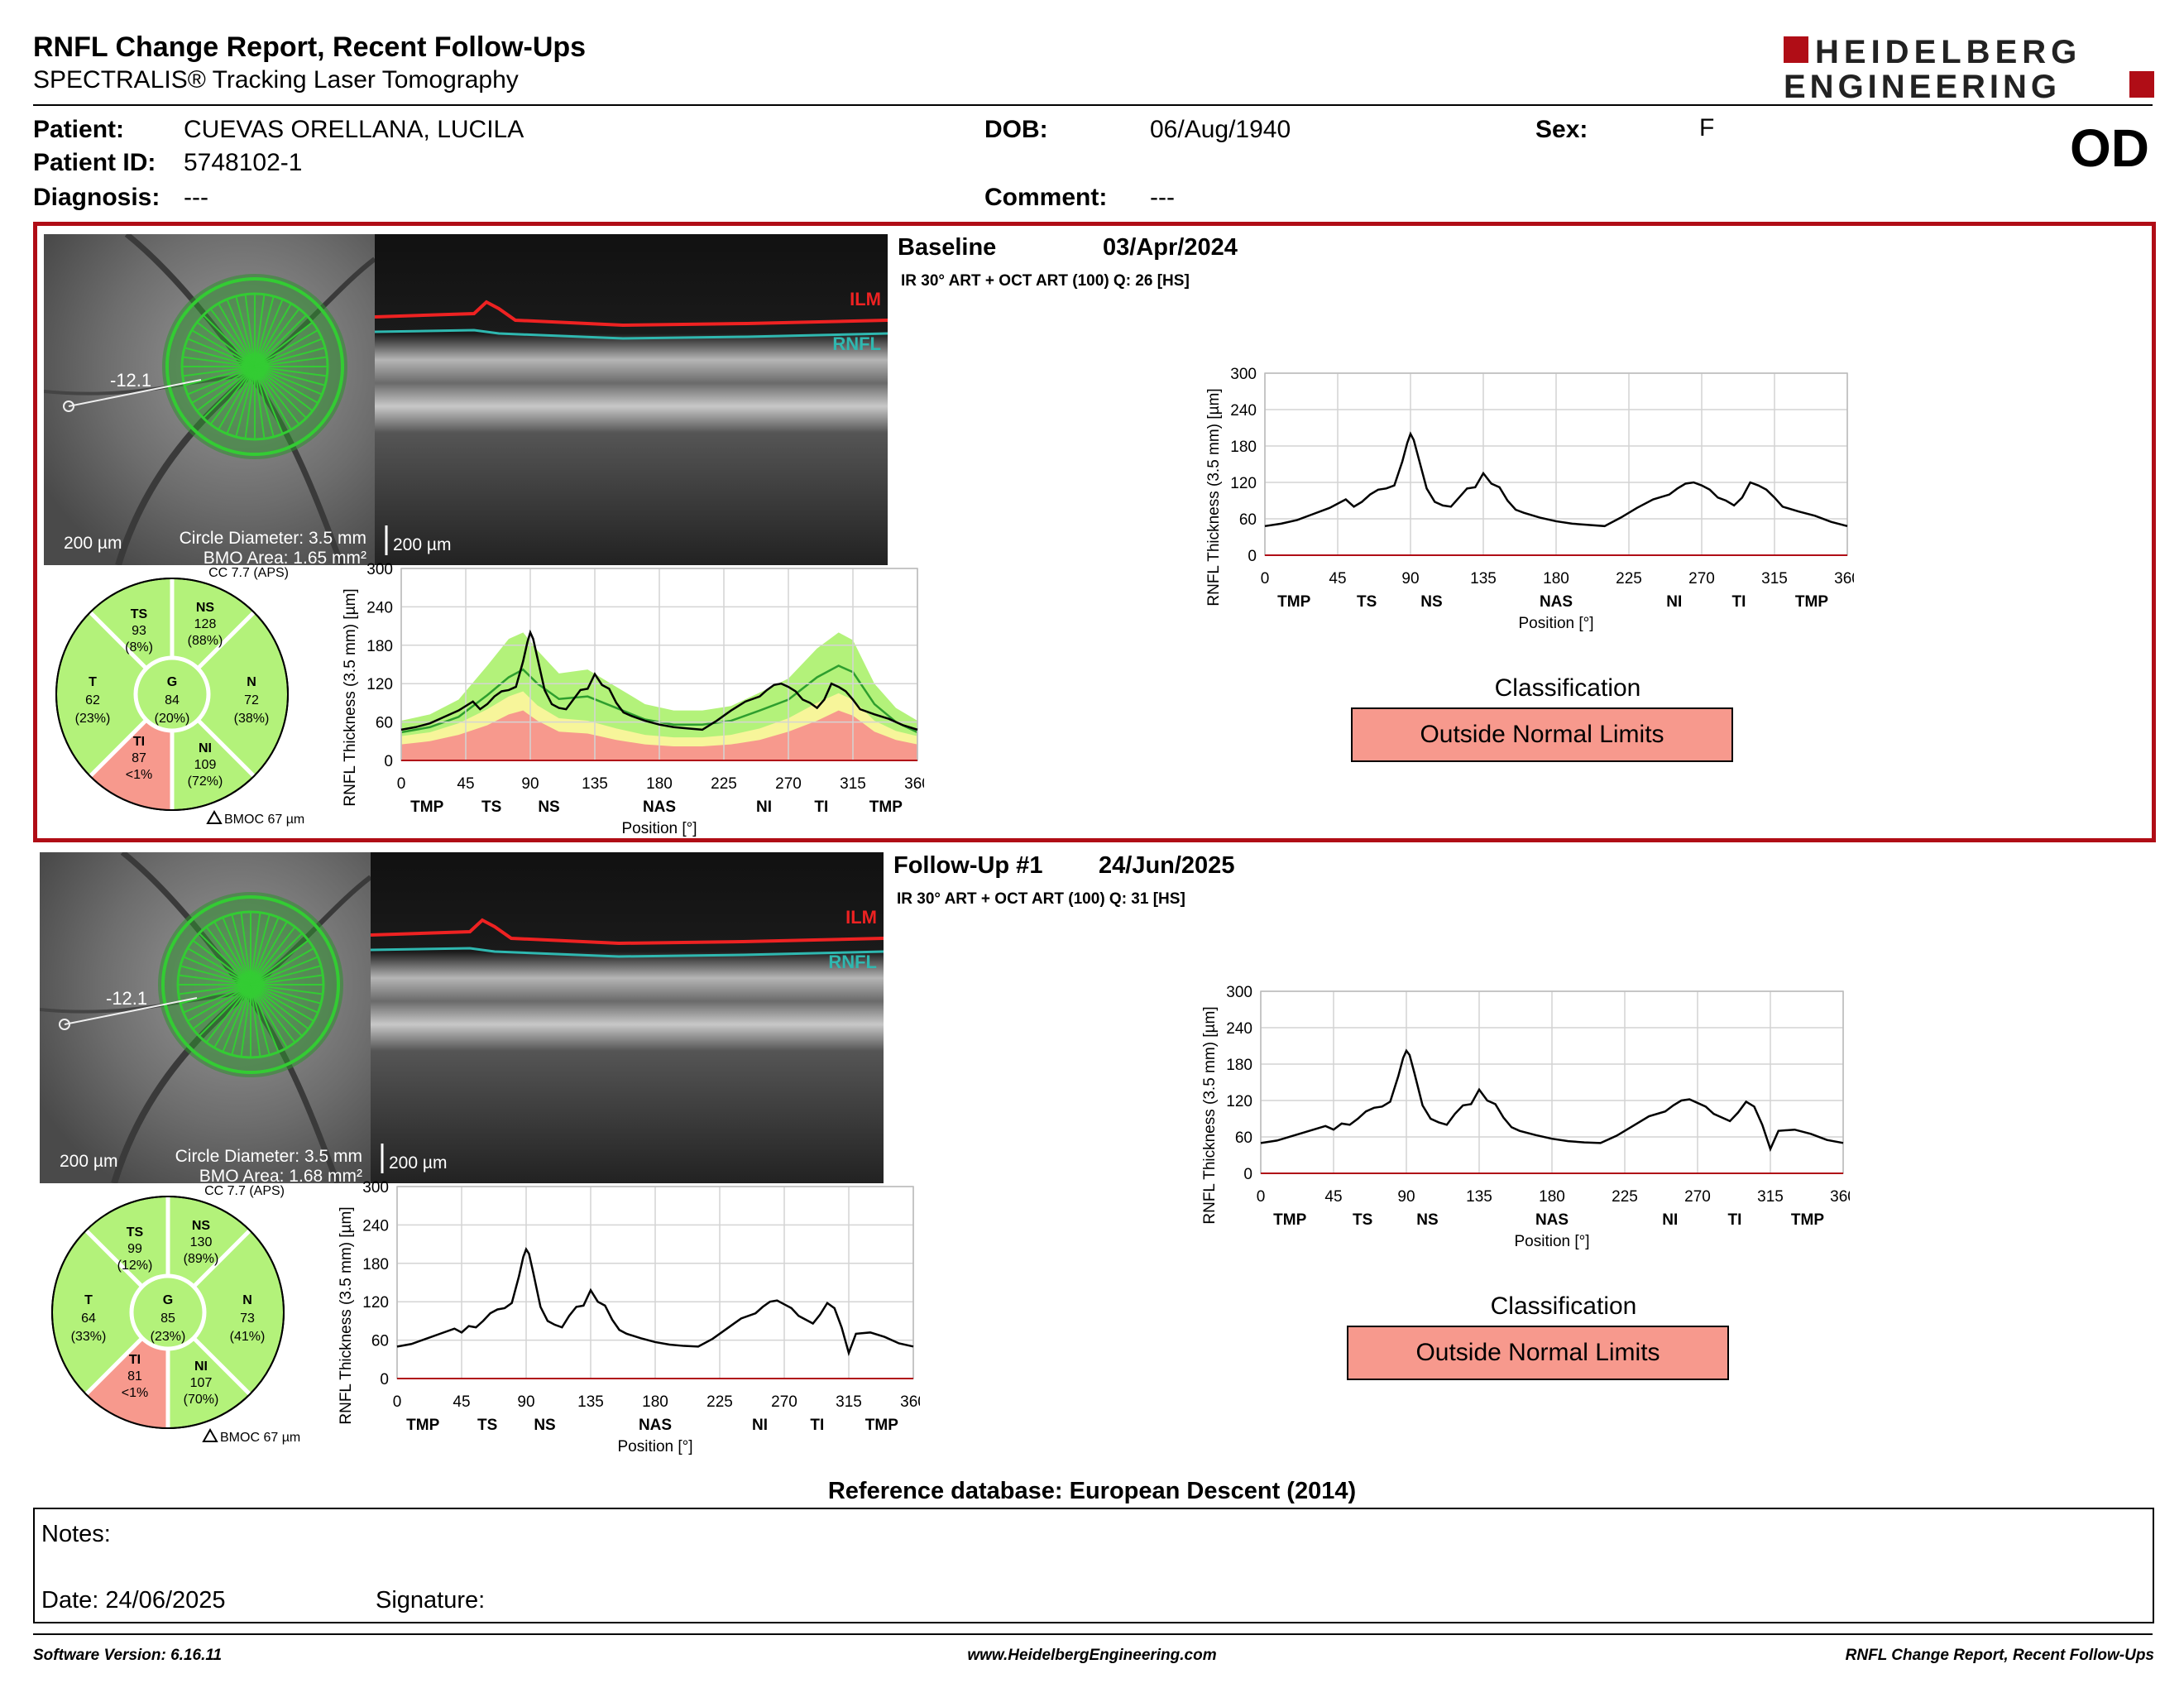 The height and width of the screenshot is (1688, 2184). What do you see at coordinates (1770, 1197) in the screenshot?
I see `followup-trend-x-tick: 315` at bounding box center [1770, 1197].